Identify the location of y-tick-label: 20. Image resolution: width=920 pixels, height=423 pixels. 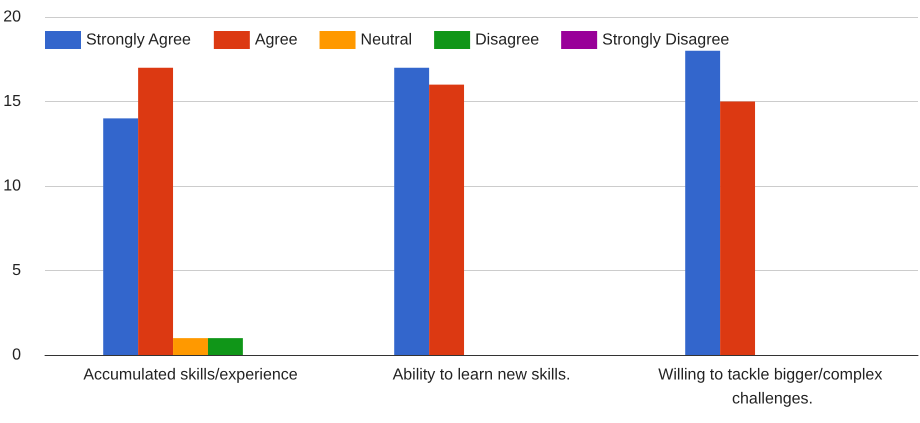
(12, 17).